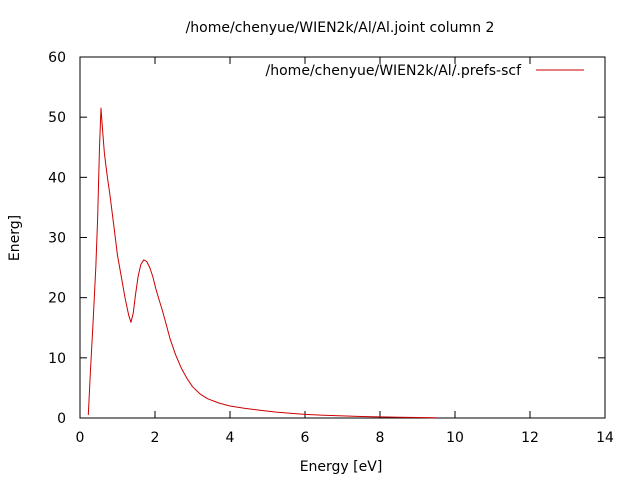 The height and width of the screenshot is (480, 640). What do you see at coordinates (57, 118) in the screenshot?
I see `y-tick-label: 50` at bounding box center [57, 118].